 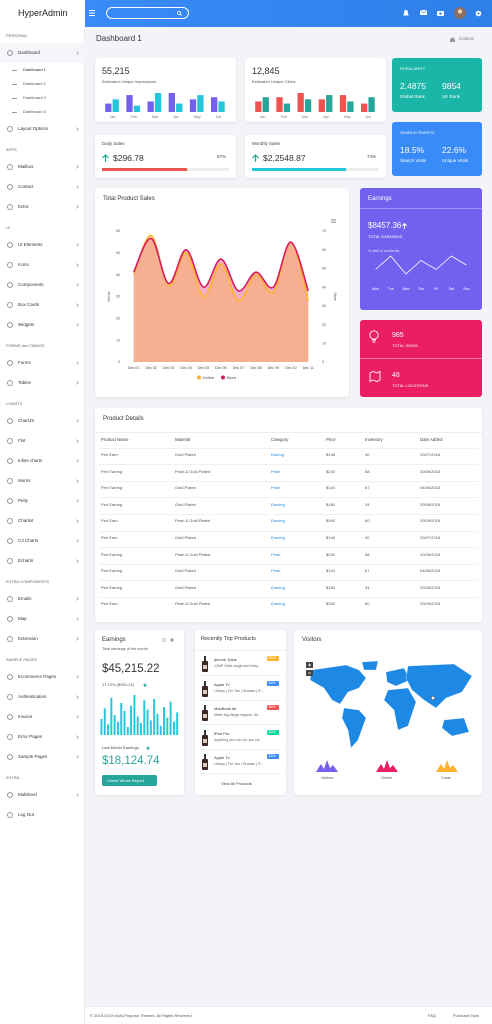 What do you see at coordinates (42, 167) in the screenshot?
I see `sidebar-item: Mailbox` at bounding box center [42, 167].